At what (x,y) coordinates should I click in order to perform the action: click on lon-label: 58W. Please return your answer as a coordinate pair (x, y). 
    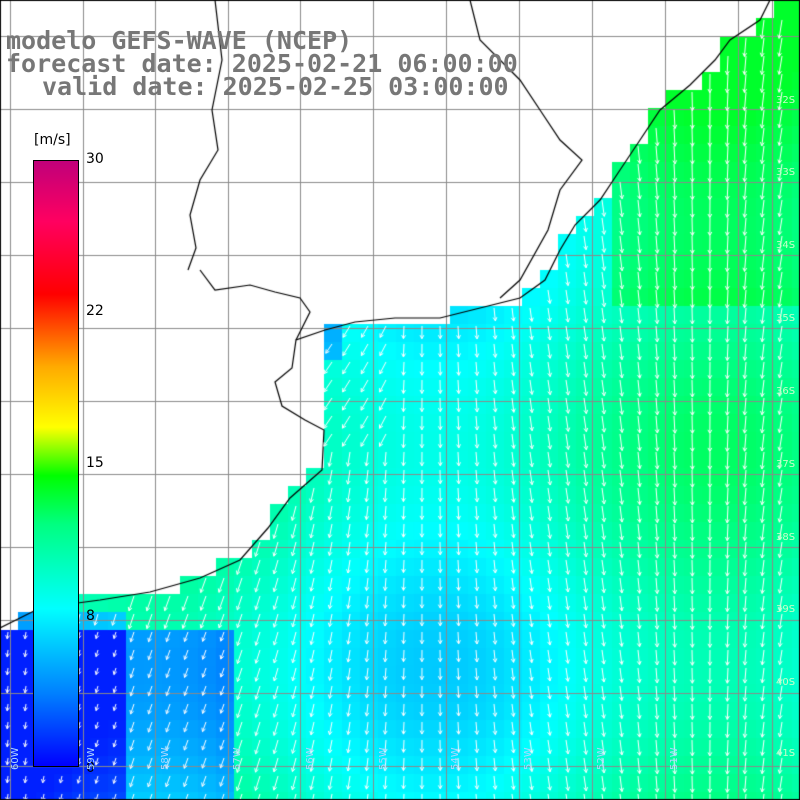
    Looking at the image, I should click on (165, 758).